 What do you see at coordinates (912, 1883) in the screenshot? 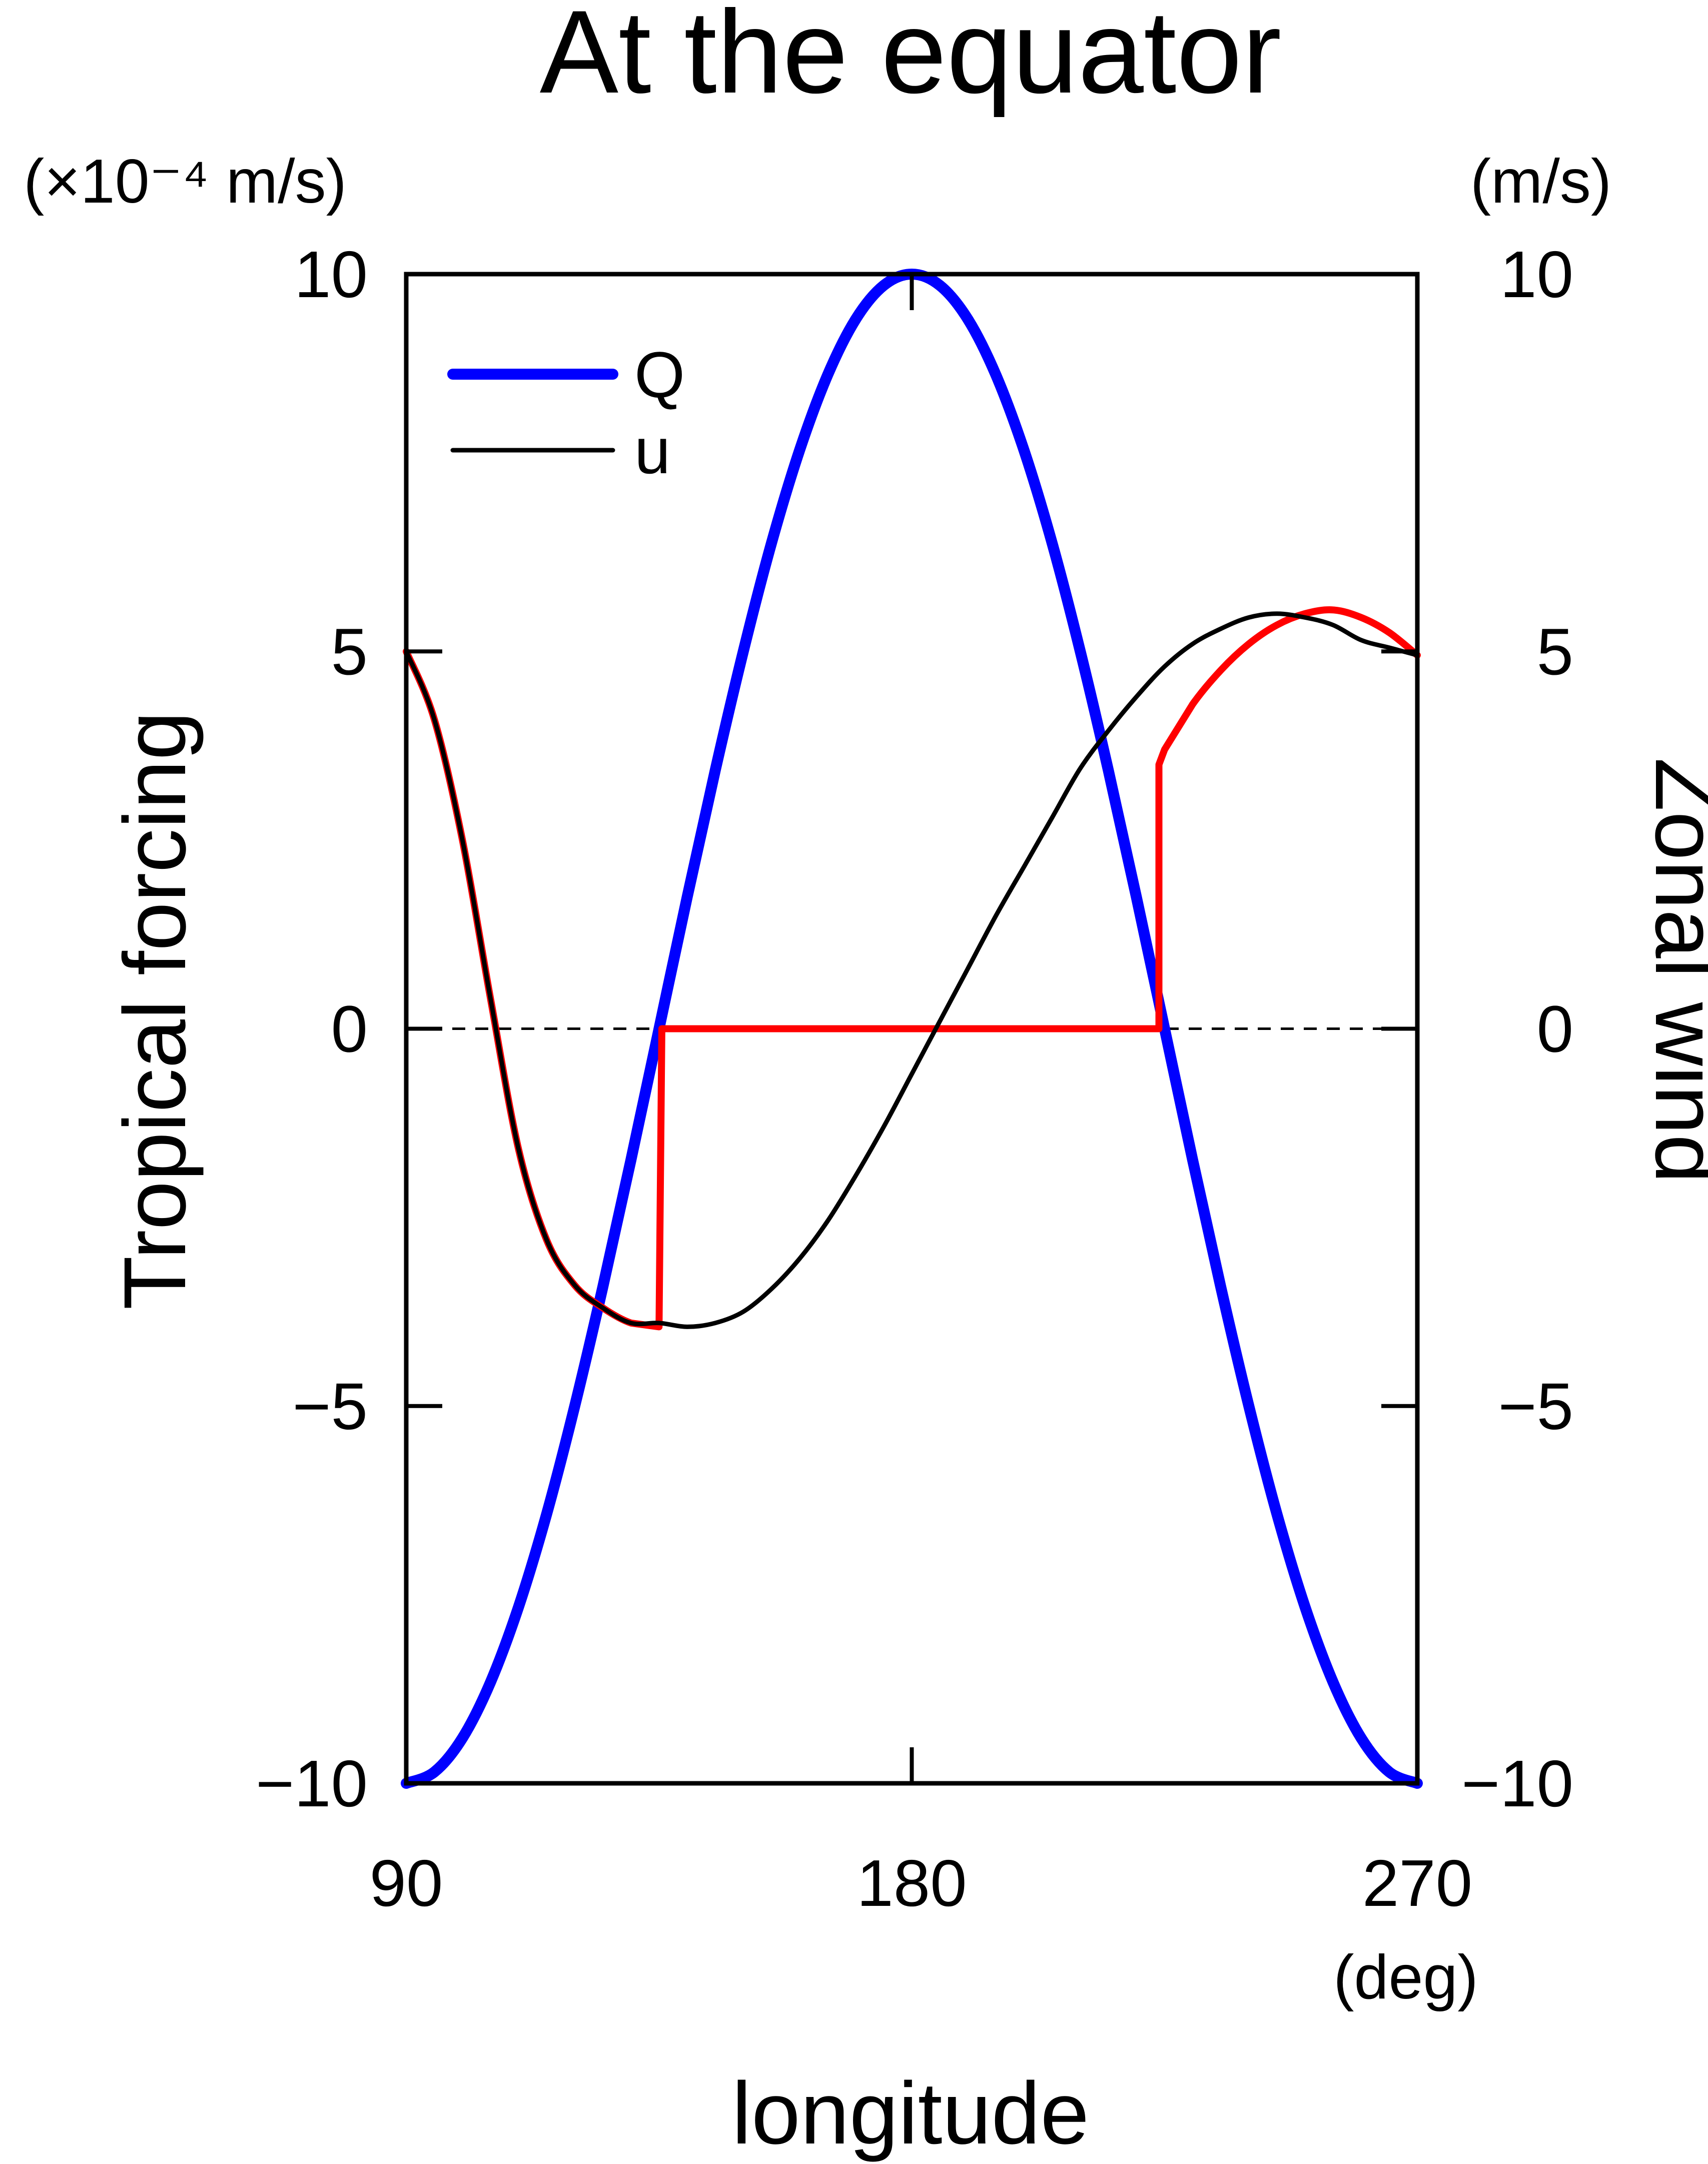
I see `x-tick-label: 180` at bounding box center [912, 1883].